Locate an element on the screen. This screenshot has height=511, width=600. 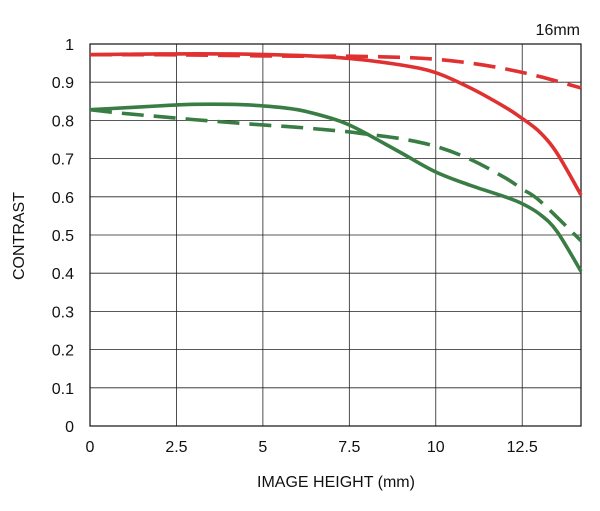
y-tick-label: 0.8 is located at coordinates (63, 121).